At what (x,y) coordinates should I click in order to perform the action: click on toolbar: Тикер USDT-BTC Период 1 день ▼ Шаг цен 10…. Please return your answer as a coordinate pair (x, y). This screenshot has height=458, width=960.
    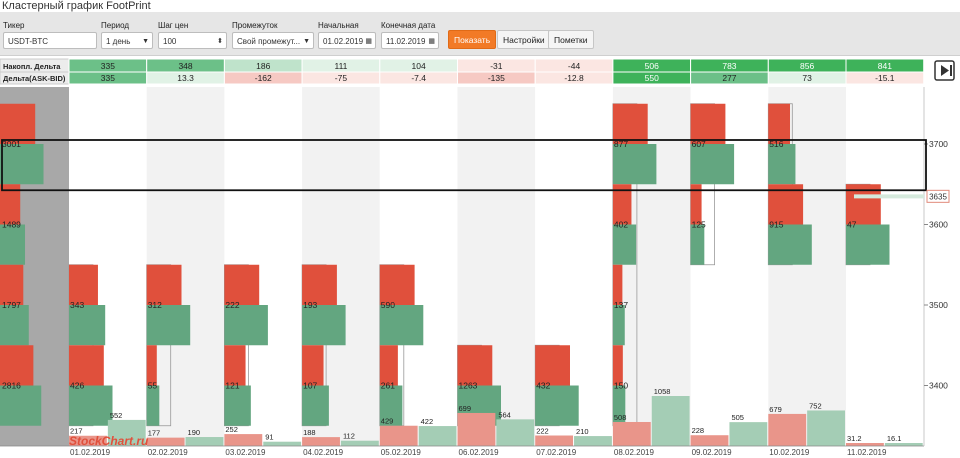
    Looking at the image, I should click on (480, 34).